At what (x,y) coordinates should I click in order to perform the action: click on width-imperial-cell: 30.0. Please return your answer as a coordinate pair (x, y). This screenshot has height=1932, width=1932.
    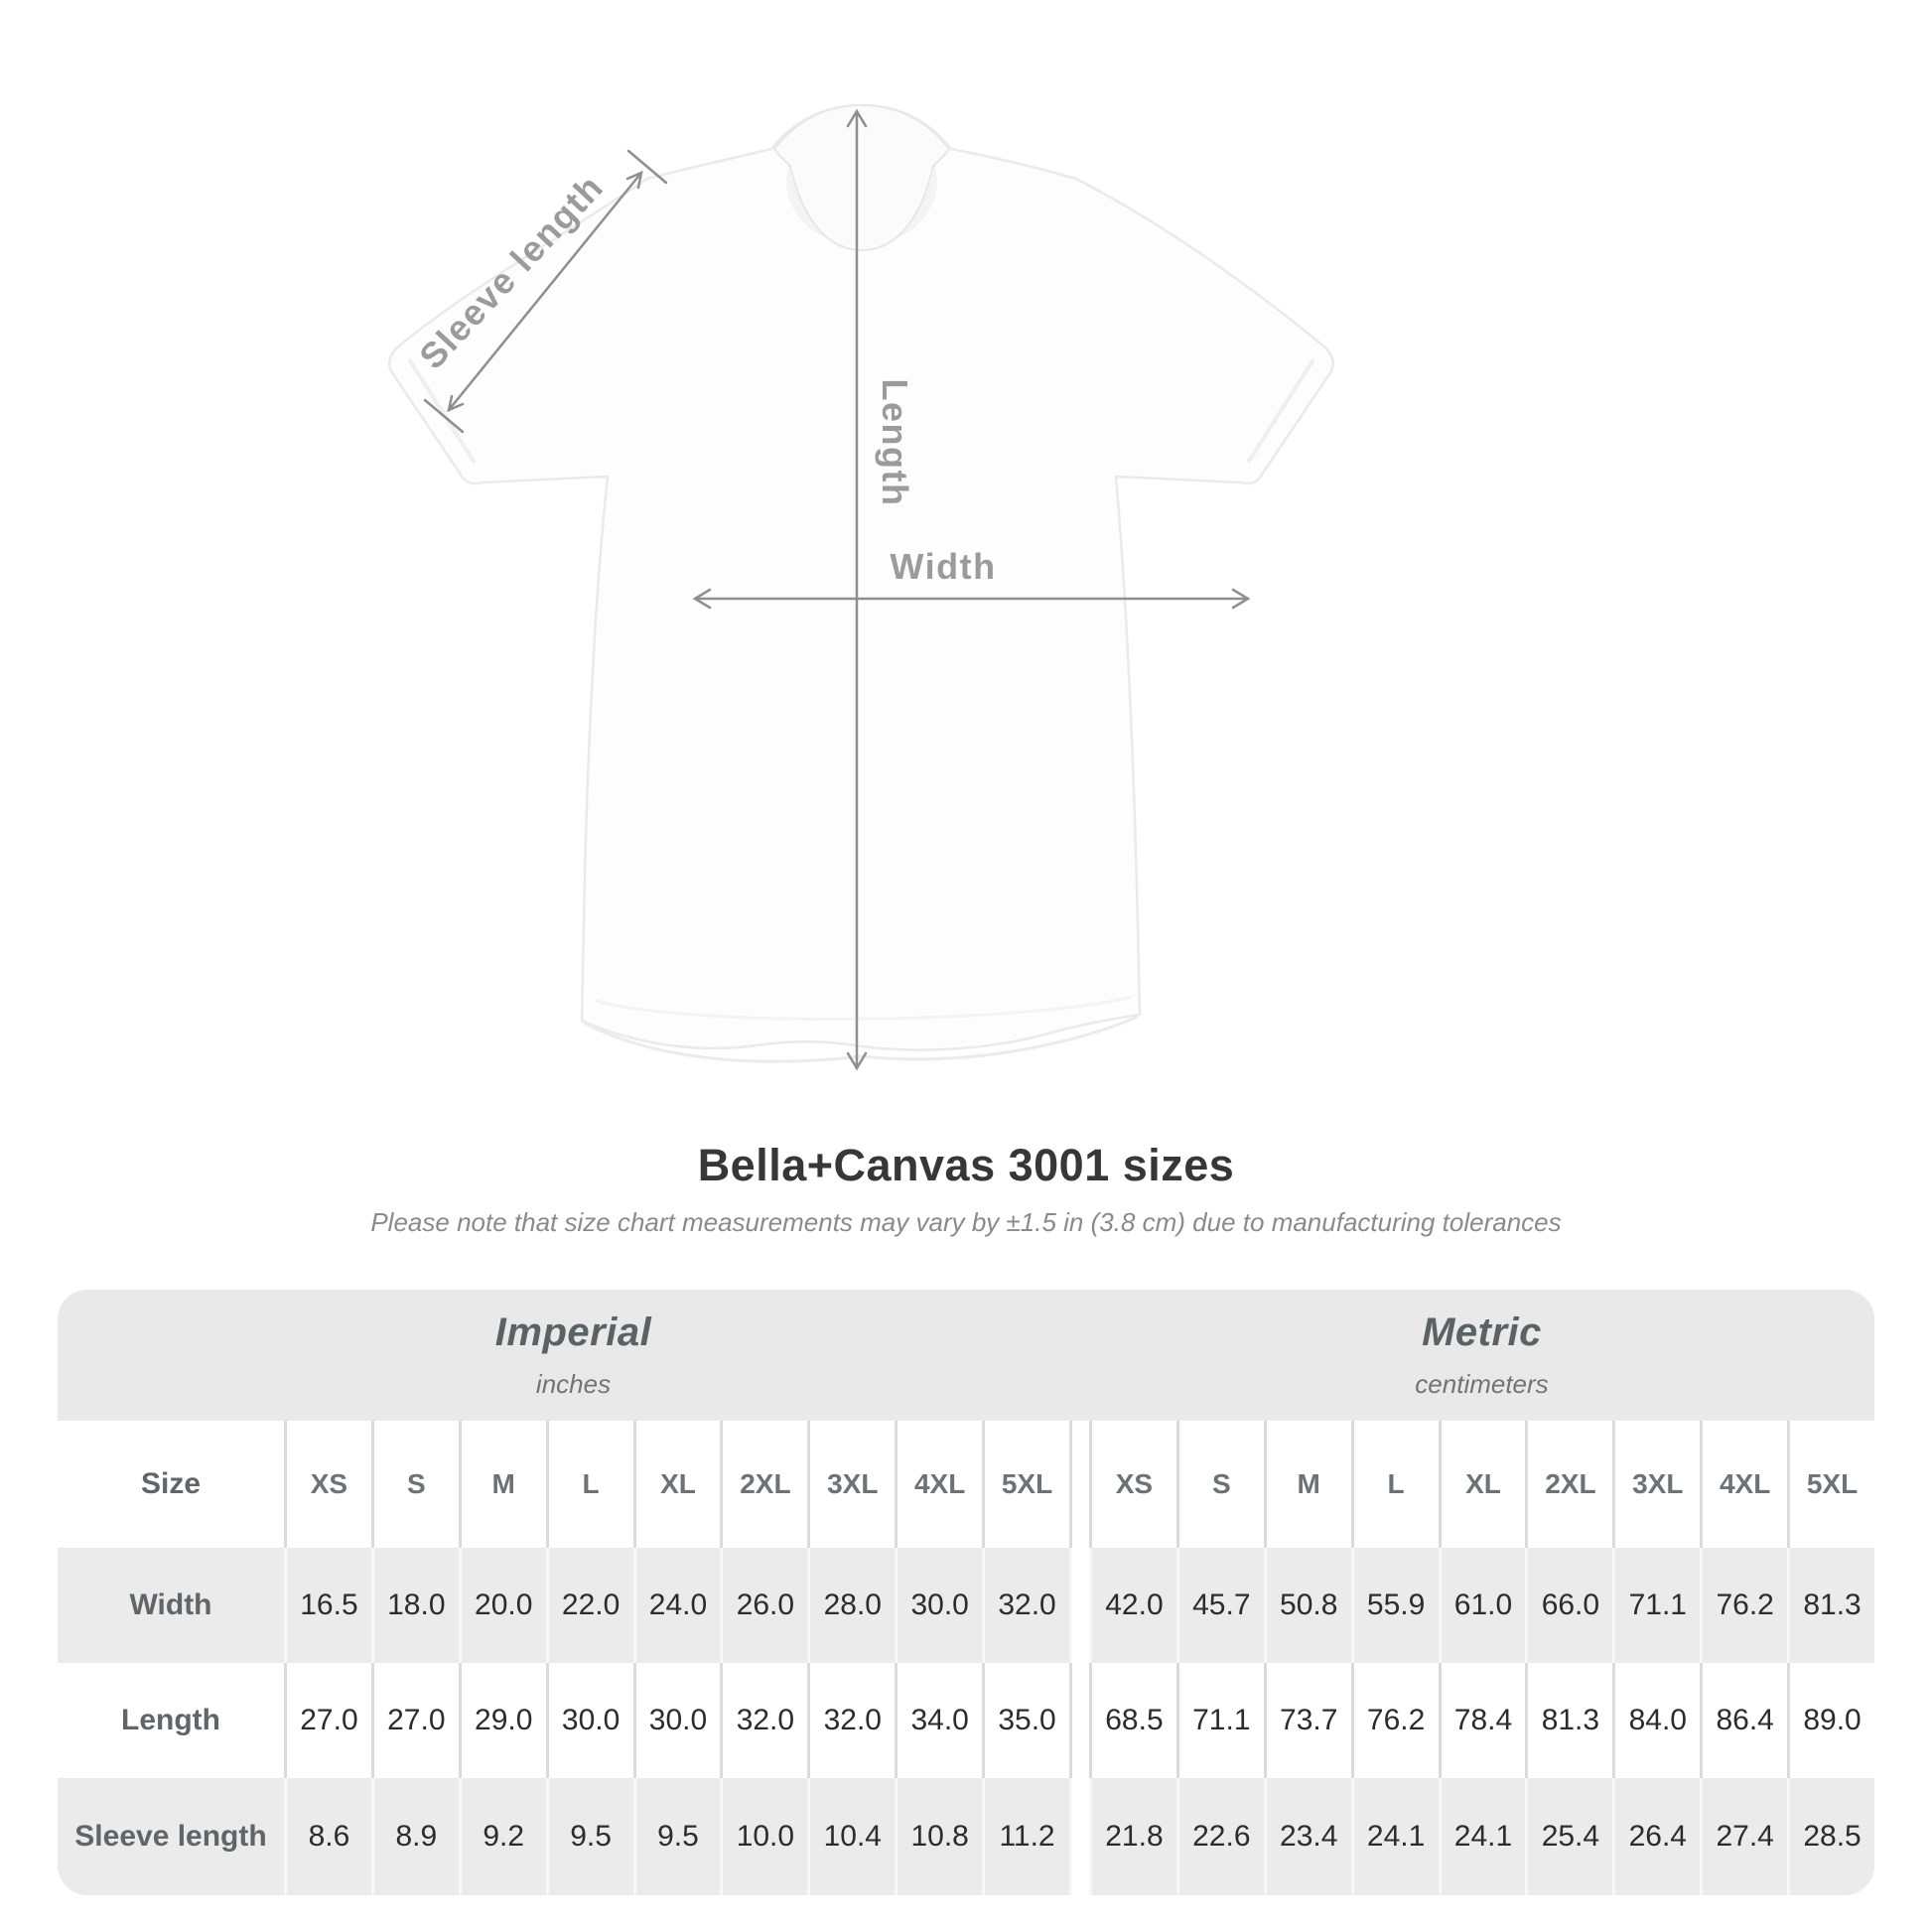
    Looking at the image, I should click on (939, 1605).